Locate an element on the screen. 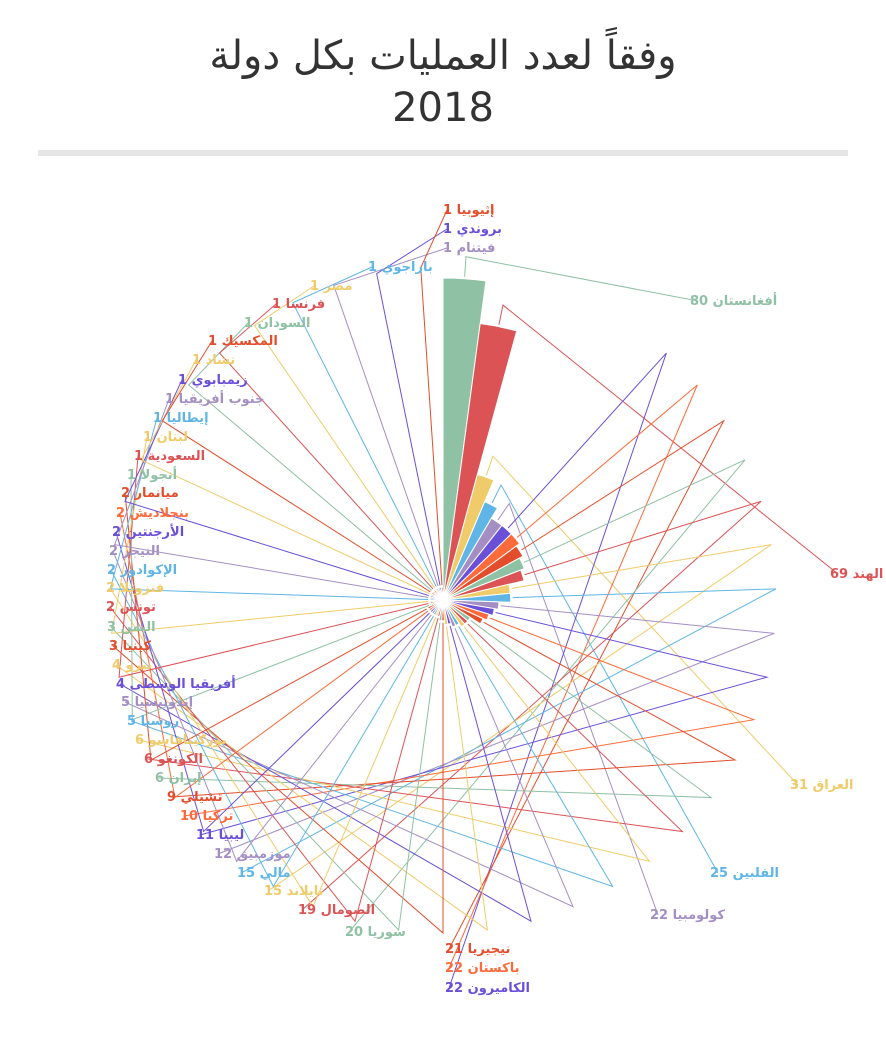 Image resolution: width=886 pixels, height=1050 pixels. data-label-4: كولومبيا 22 is located at coordinates (687, 915).